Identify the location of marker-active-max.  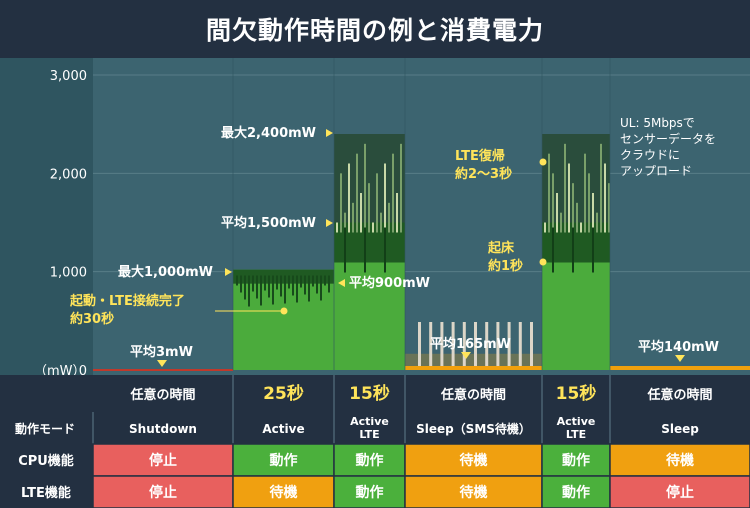
(228, 272).